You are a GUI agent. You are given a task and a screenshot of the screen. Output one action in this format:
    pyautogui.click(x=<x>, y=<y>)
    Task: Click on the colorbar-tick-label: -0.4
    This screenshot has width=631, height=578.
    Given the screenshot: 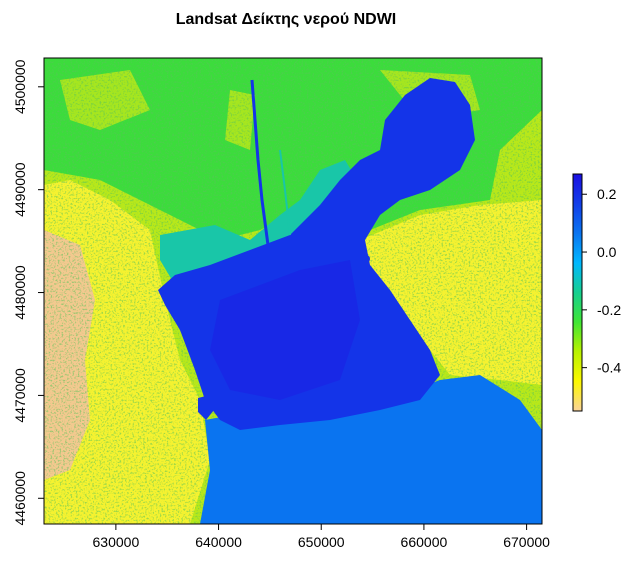 What is the action you would take?
    pyautogui.click(x=609, y=368)
    